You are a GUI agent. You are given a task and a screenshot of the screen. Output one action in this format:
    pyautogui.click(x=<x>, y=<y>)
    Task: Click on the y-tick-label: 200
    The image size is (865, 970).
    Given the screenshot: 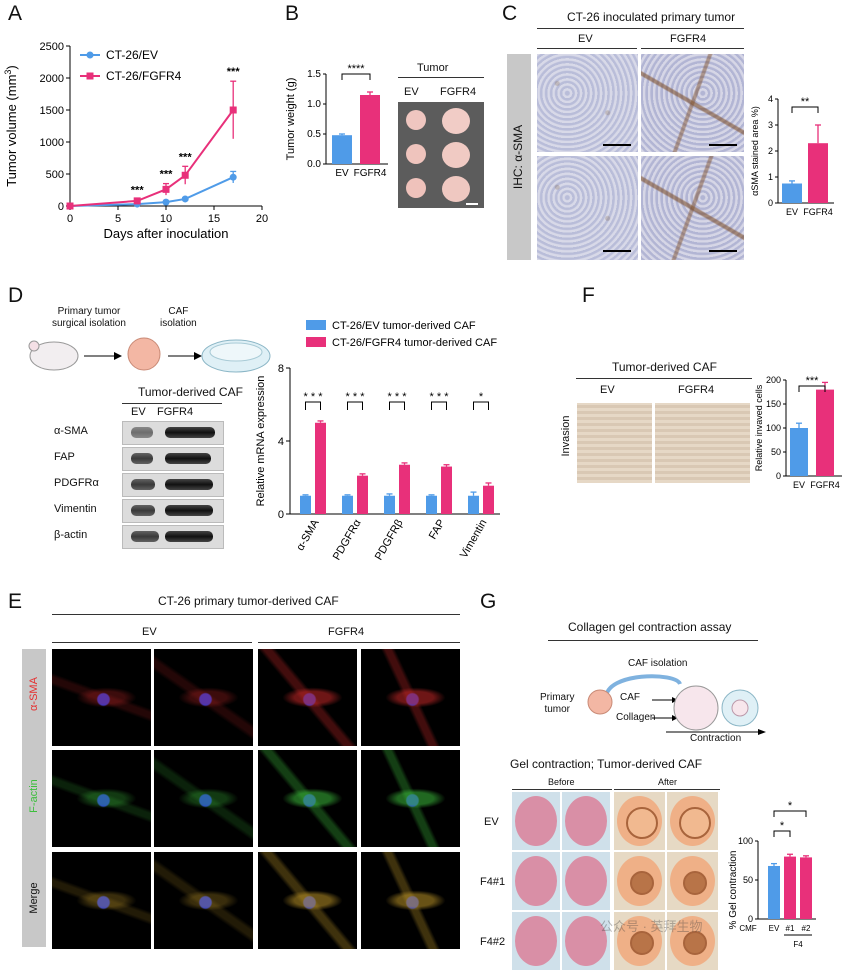 What is the action you would take?
    pyautogui.click(x=773, y=380)
    